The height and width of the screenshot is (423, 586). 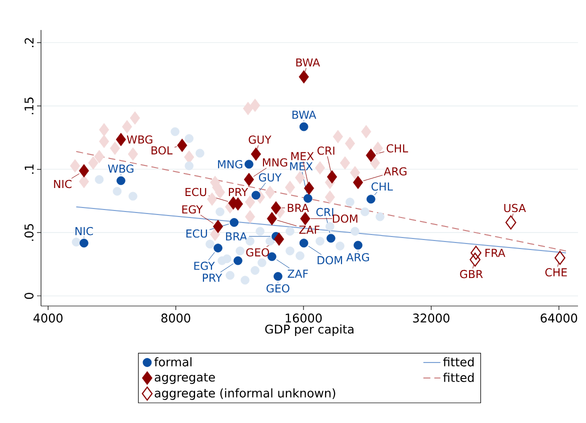 I want to click on y-tick-label: .2, so click(x=29, y=43).